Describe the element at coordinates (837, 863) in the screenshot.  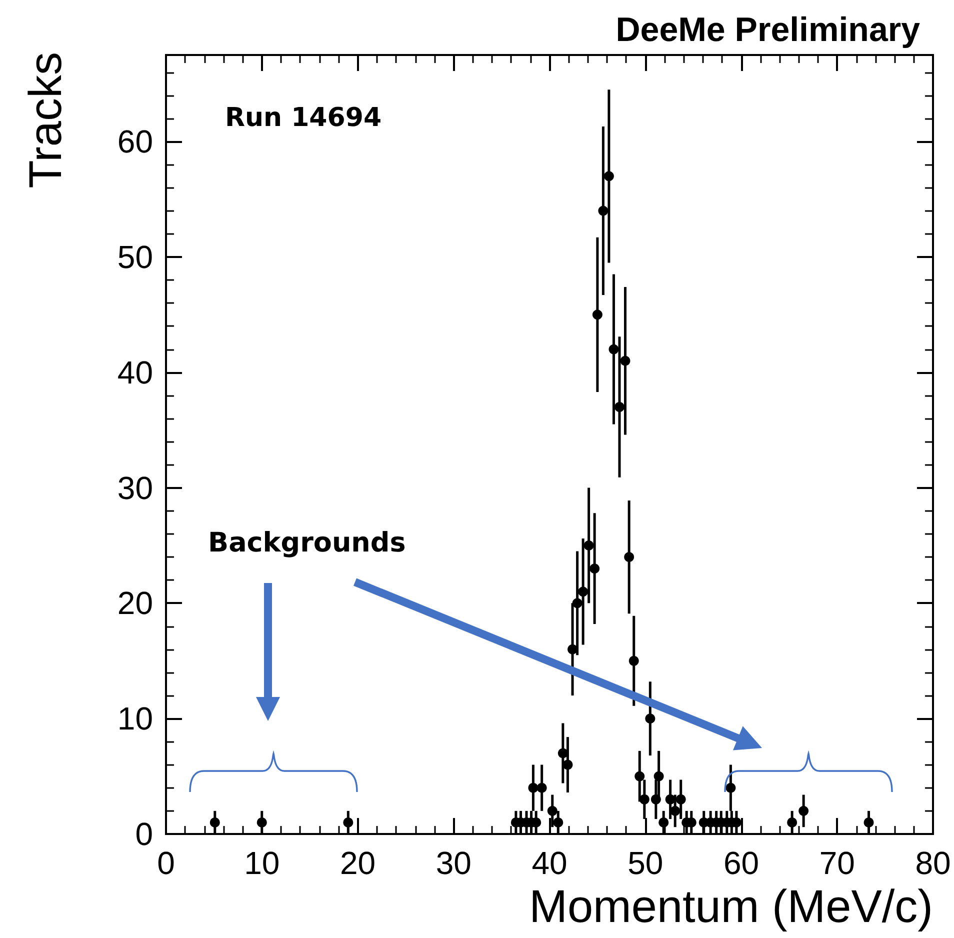
I see `x-tick-label: 70` at that location.